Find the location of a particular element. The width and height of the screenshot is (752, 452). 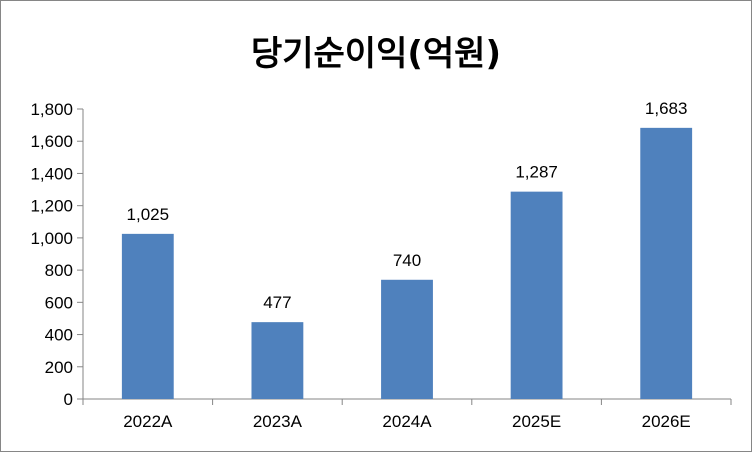

x-axis: 2022A 2023A 2024A 2025E 2026E is located at coordinates (407, 414).